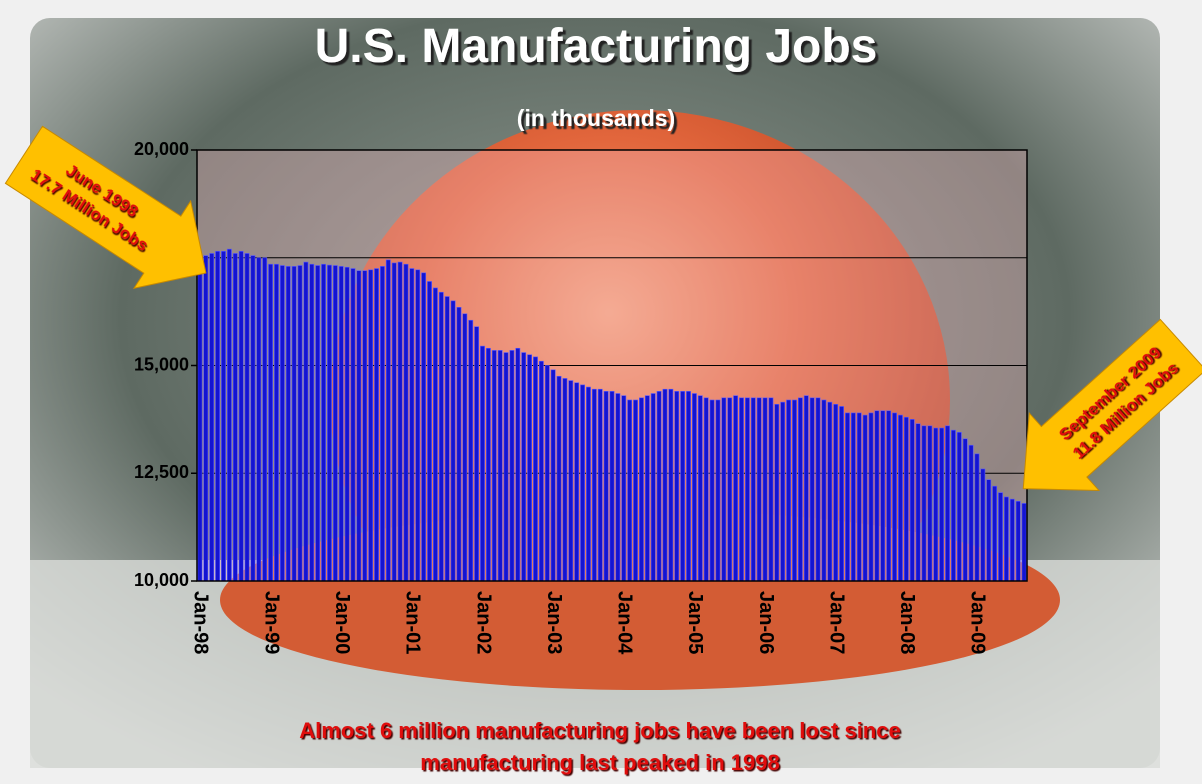 Image resolution: width=1202 pixels, height=784 pixels. I want to click on x-tick-label: Jan-07, so click(836, 622).